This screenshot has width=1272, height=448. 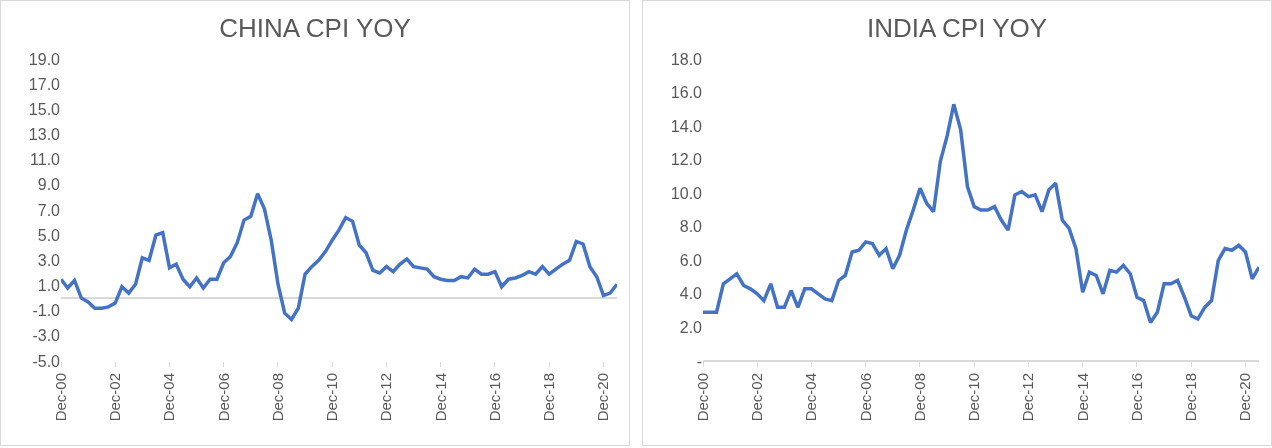 I want to click on y-tick-label: 15.0, so click(x=44, y=109).